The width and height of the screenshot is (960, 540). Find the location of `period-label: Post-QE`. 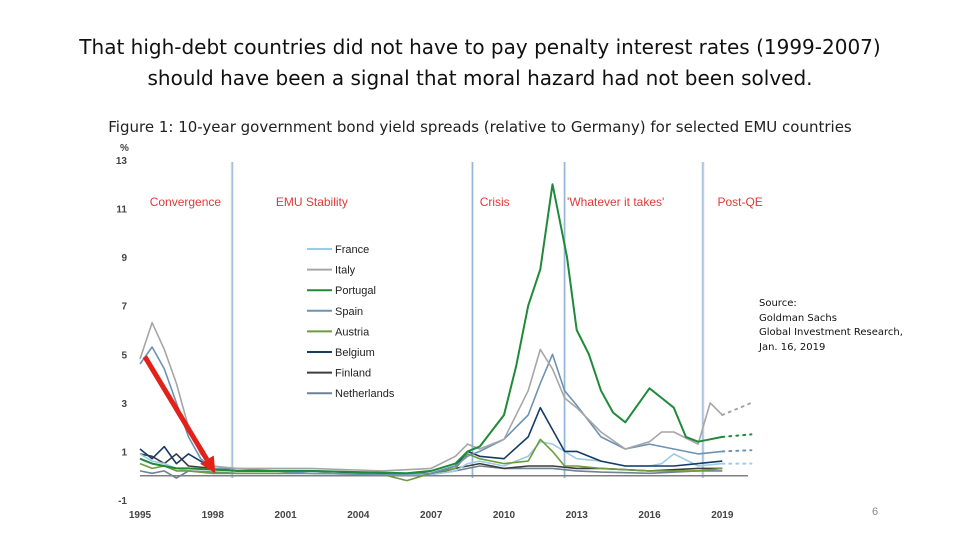

period-label: Post-QE is located at coordinates (739, 202).